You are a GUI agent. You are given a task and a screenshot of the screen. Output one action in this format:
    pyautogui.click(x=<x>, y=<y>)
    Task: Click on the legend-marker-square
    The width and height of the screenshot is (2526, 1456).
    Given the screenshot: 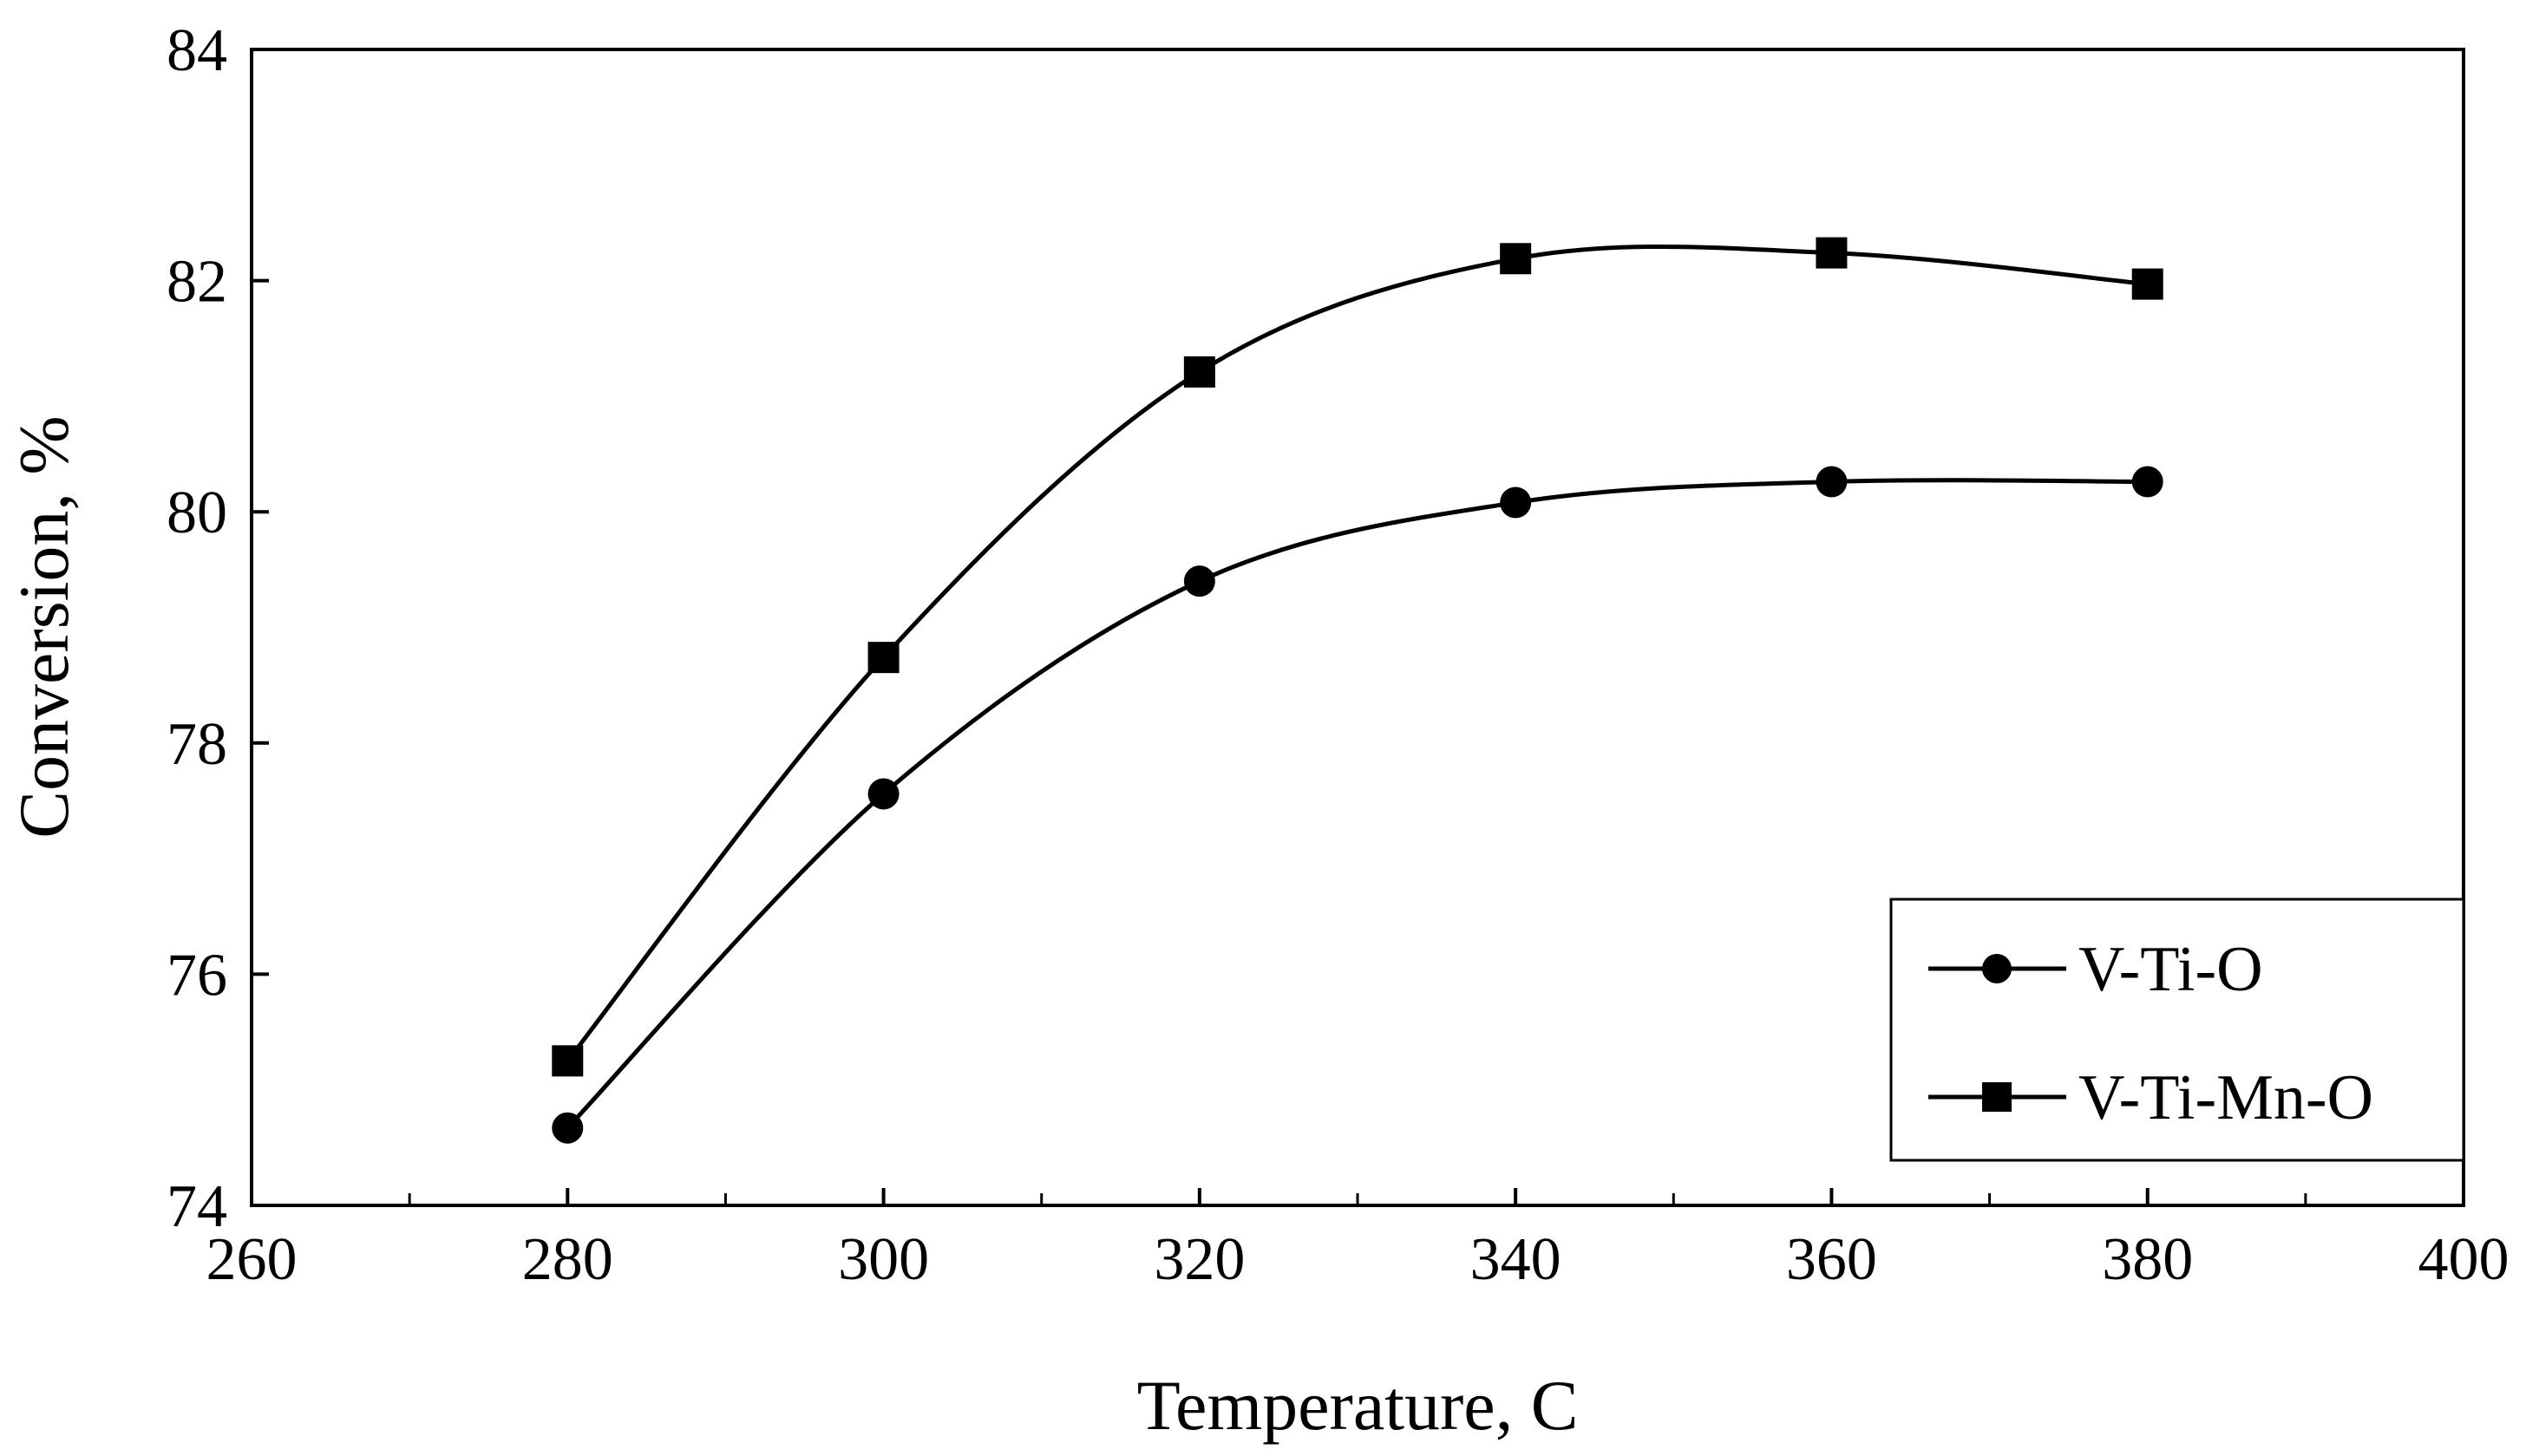 What is the action you would take?
    pyautogui.click(x=1997, y=1097)
    